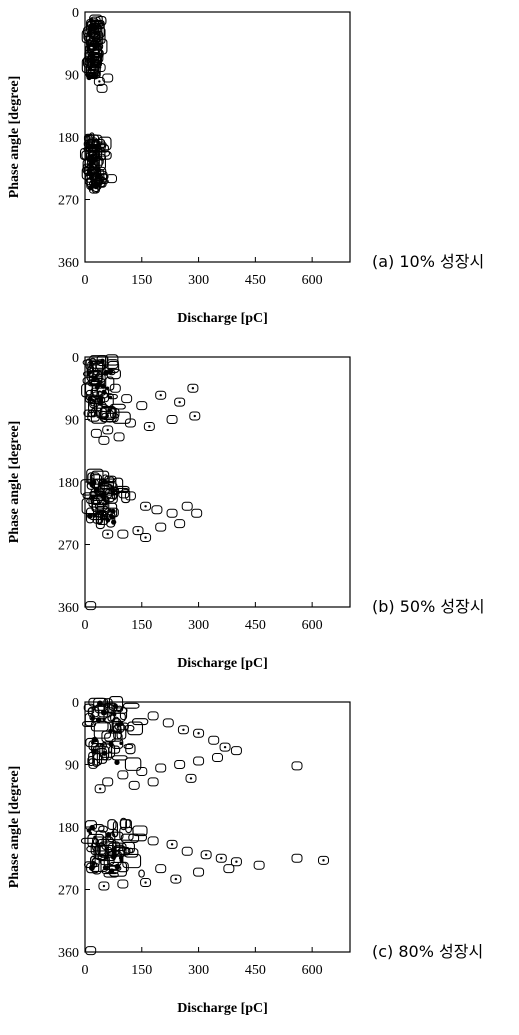  I want to click on y-tick-label: 270, so click(68, 201).